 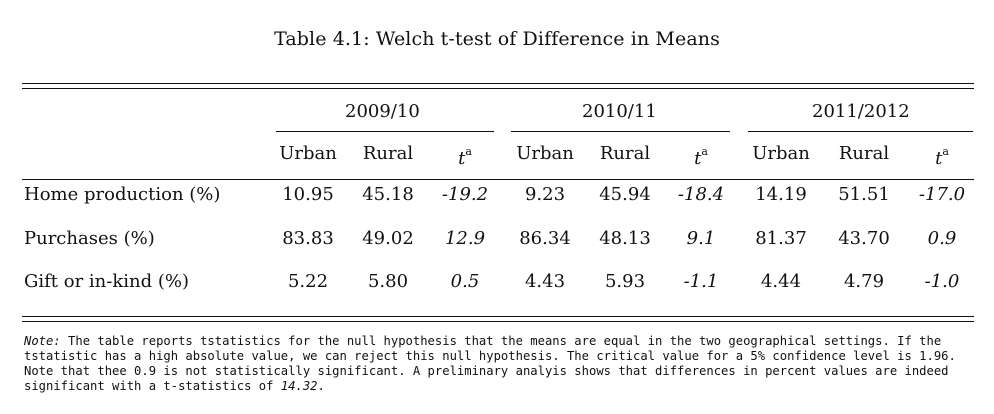 What do you see at coordinates (701, 194) in the screenshot?
I see `table-cell-t: -18.4` at bounding box center [701, 194].